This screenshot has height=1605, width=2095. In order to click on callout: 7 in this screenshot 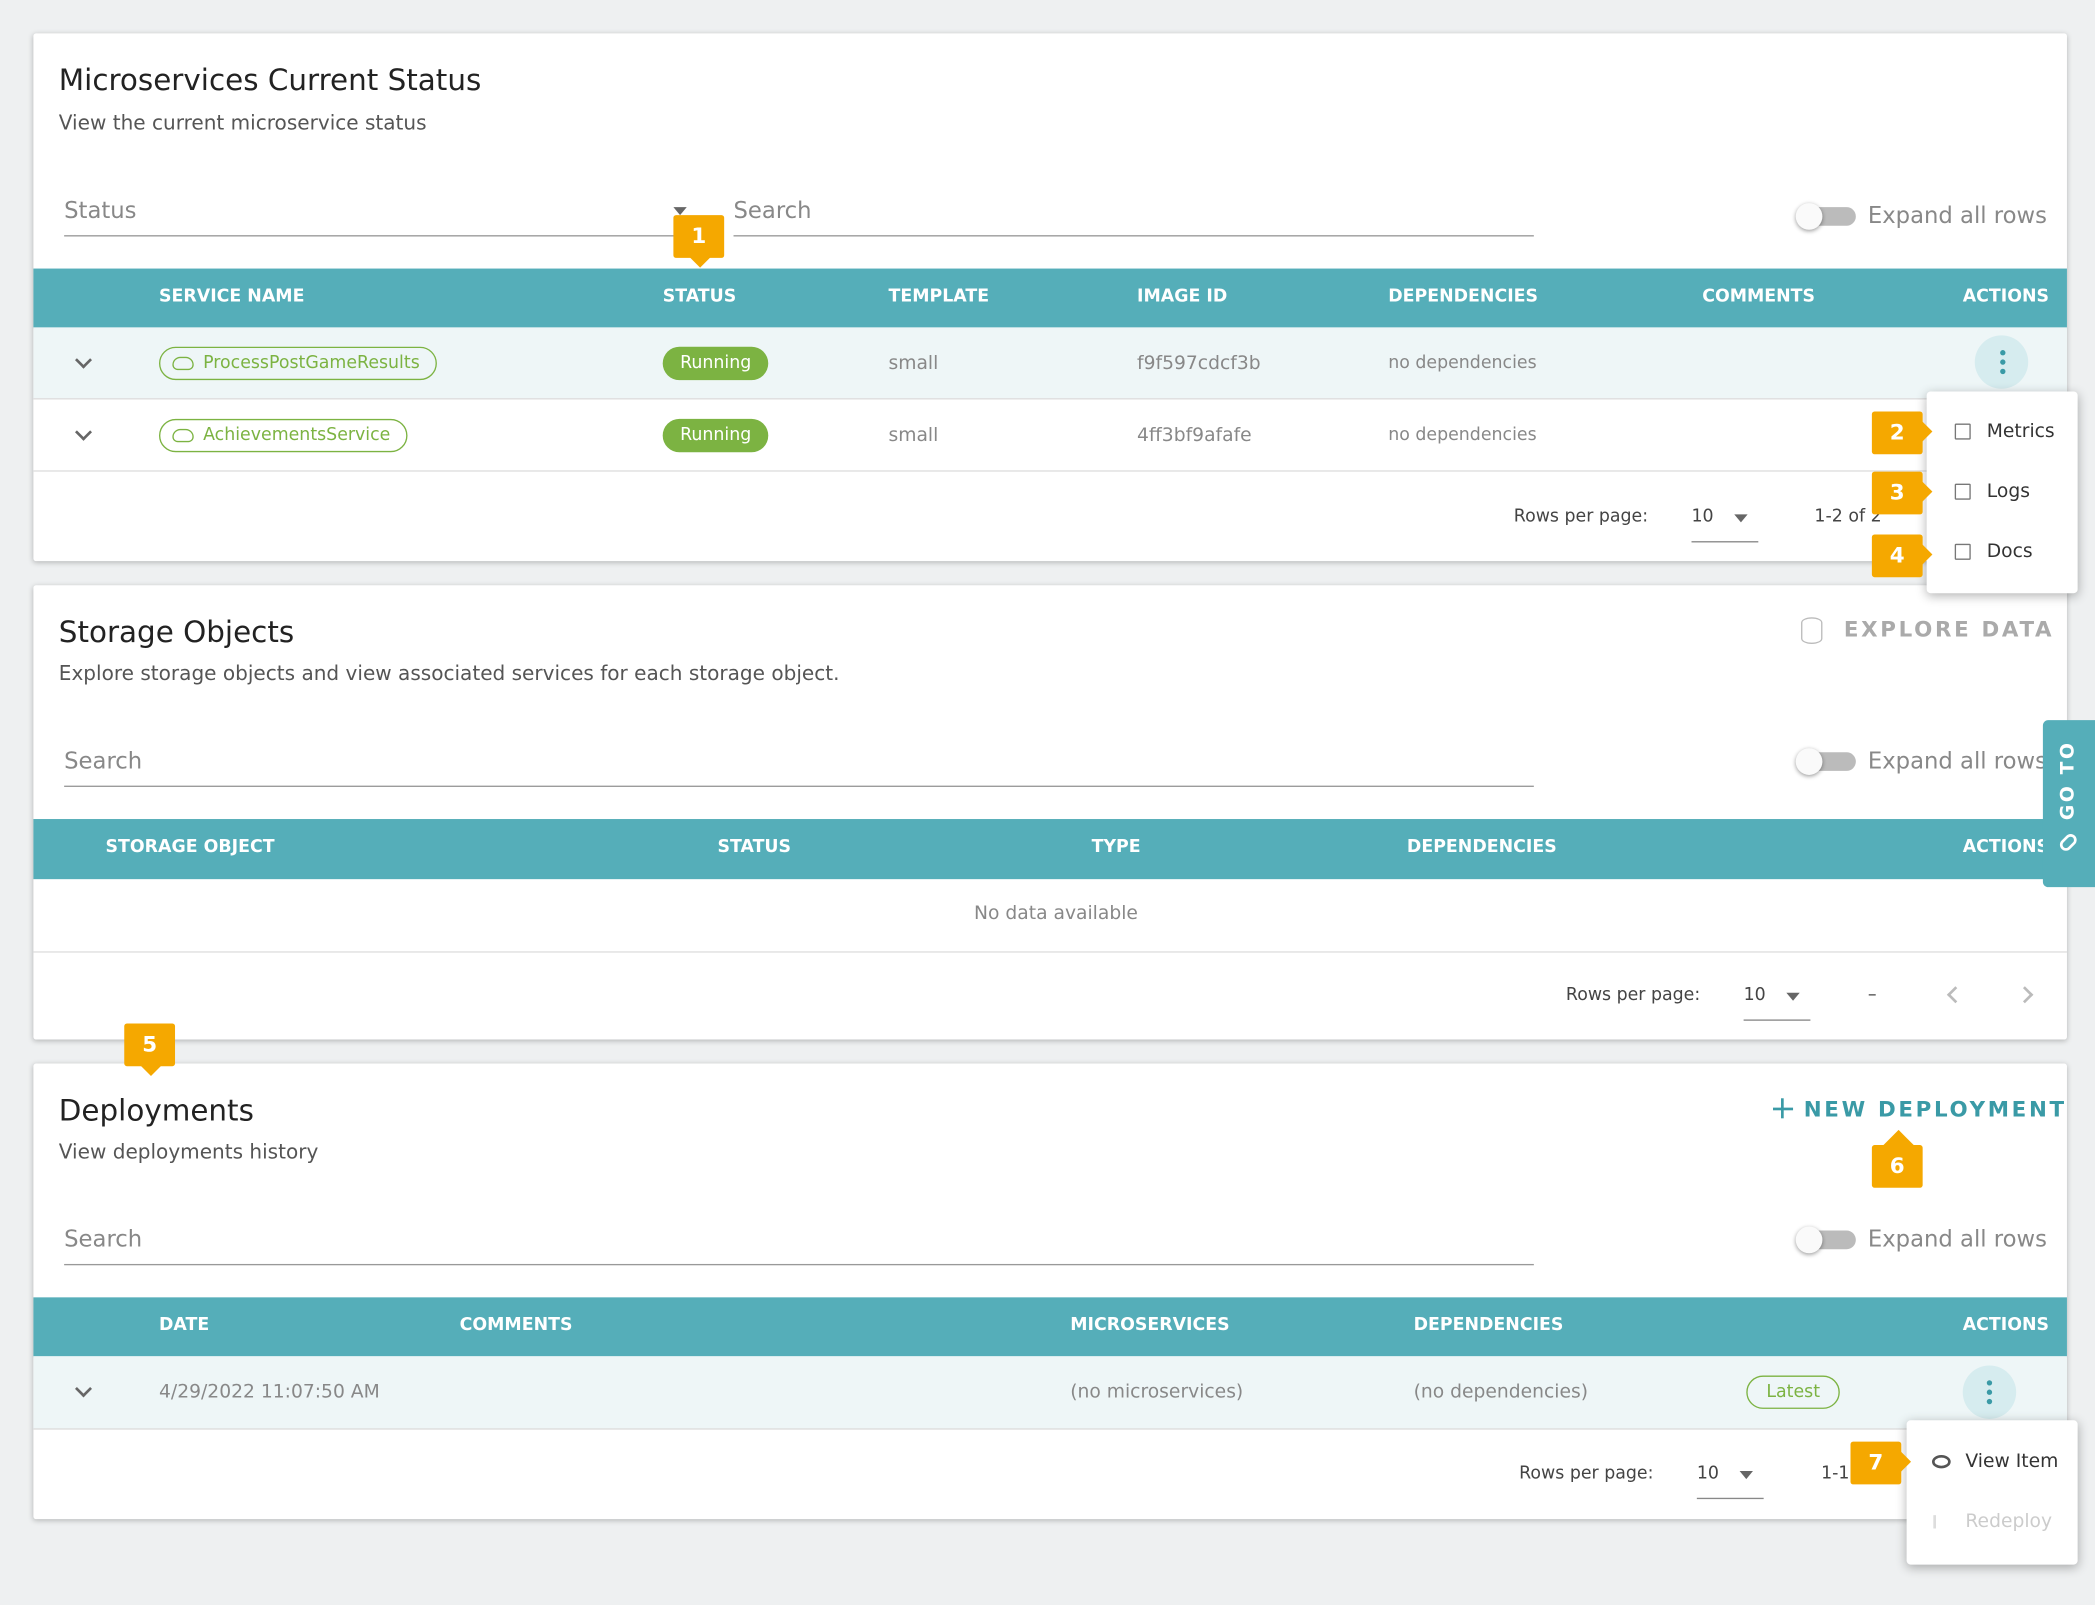, I will do `click(1881, 1463)`.